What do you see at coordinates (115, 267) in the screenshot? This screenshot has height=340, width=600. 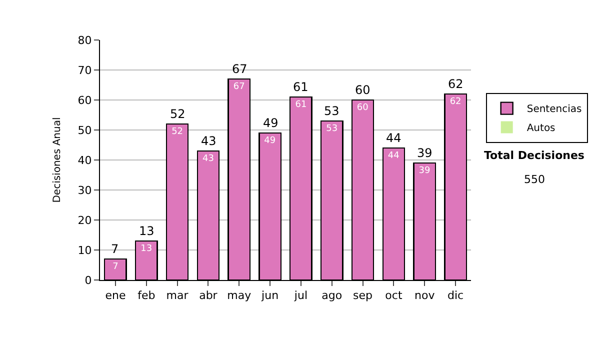 I see `data-label: 7` at bounding box center [115, 267].